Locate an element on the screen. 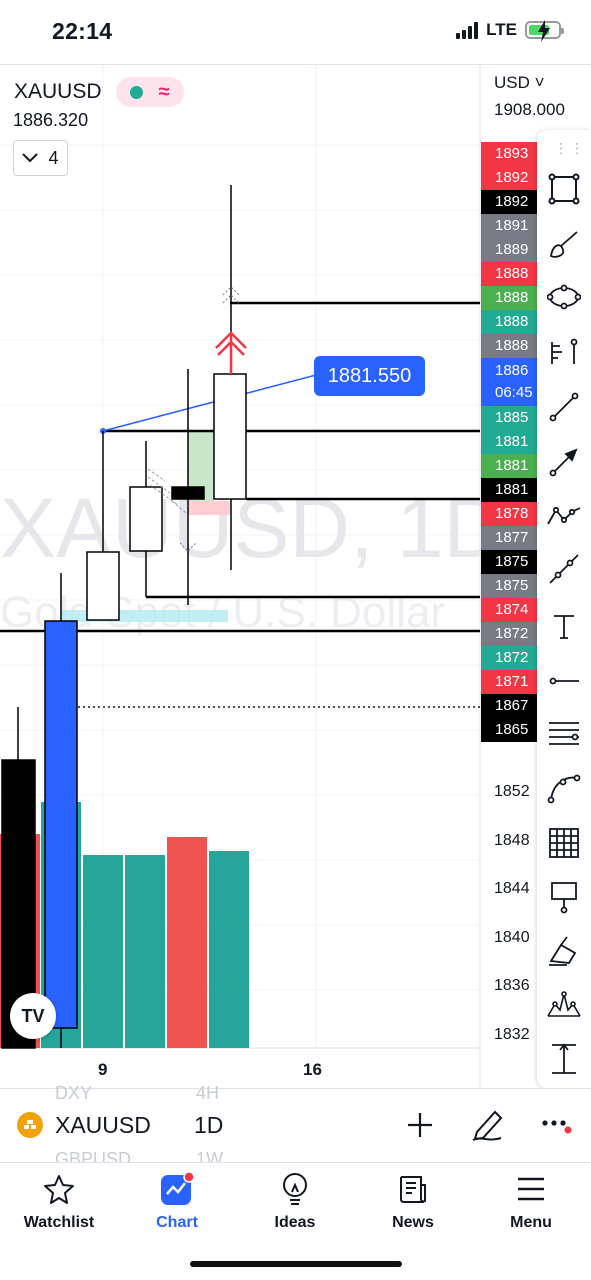 This screenshot has width=591, height=1280. currency-selector: USD ˅ is located at coordinates (519, 82).